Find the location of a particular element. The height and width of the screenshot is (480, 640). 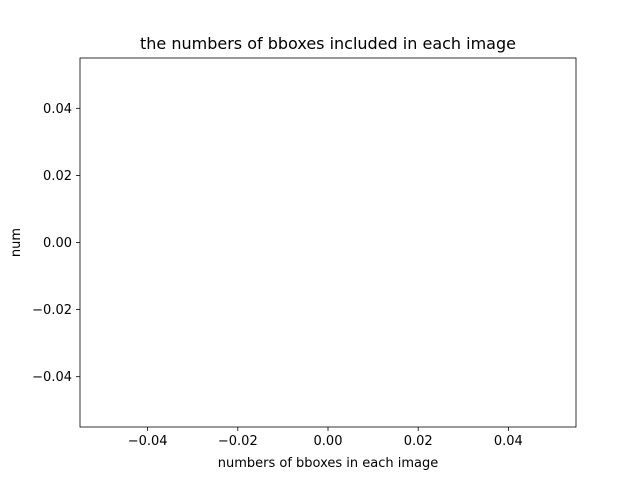

y-tick-label: −0.02 is located at coordinates (52, 310).